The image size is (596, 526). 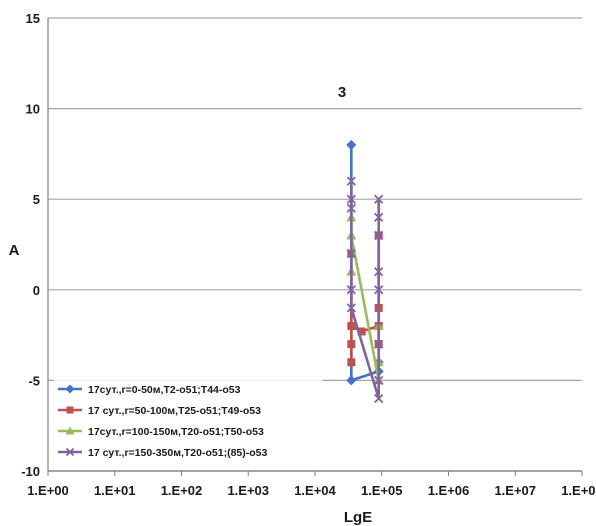 I want to click on legend-entry: 17сут.,r=100-150м,T20-o51;T50-o53, so click(x=161, y=432).